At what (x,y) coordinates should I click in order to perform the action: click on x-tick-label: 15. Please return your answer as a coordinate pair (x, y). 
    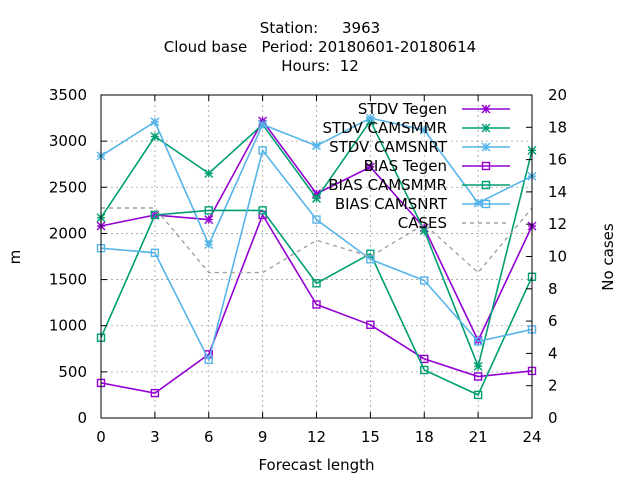
    Looking at the image, I should click on (370, 437).